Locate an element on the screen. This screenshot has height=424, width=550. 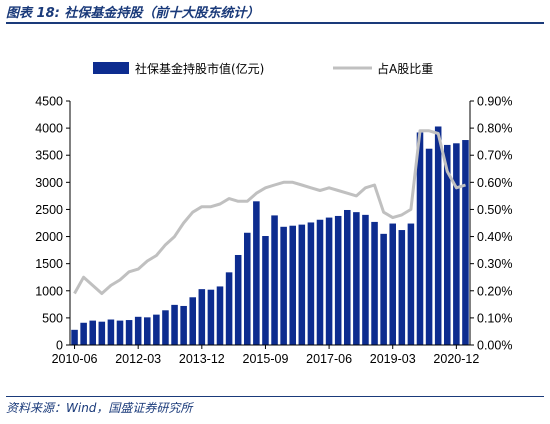
right-tick-label: 0.40% is located at coordinates (494, 237).